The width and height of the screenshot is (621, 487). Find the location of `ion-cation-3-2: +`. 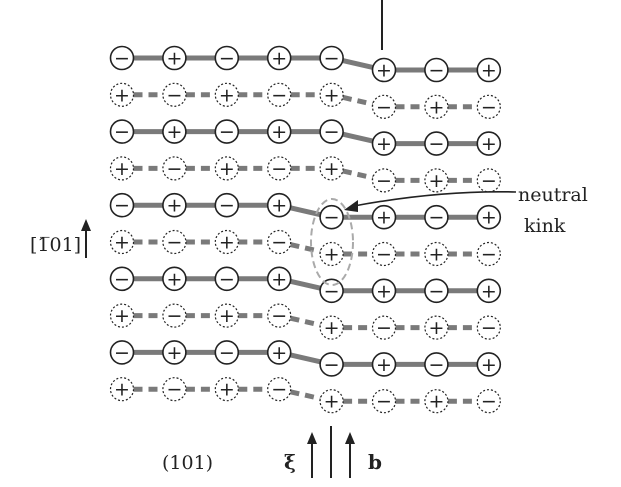

ion-cation-3-2: + is located at coordinates (226, 168).